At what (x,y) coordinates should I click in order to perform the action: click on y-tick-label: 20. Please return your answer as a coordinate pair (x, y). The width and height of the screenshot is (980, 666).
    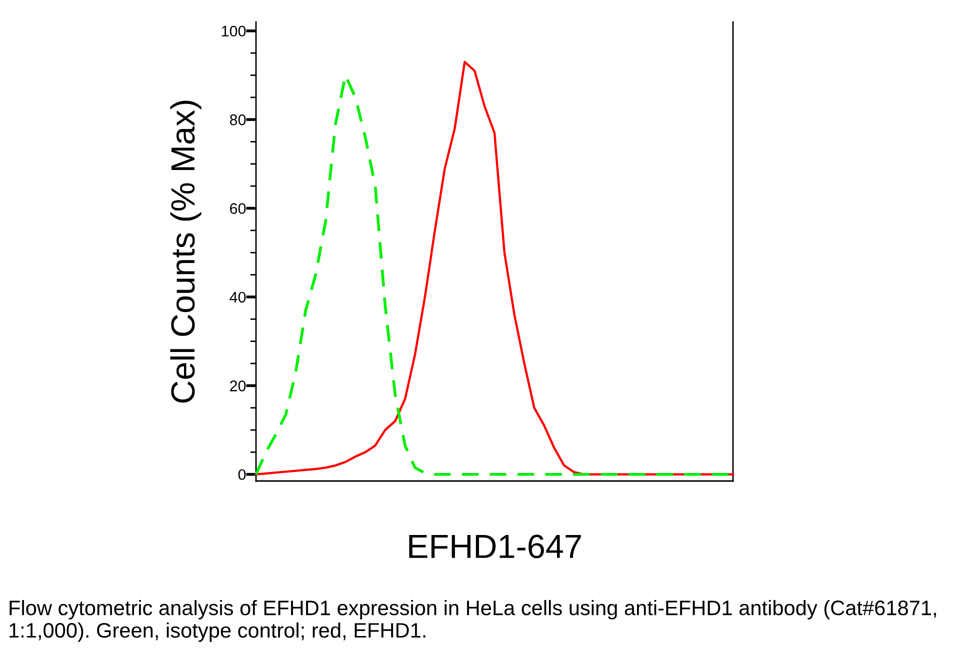
    Looking at the image, I should click on (238, 386).